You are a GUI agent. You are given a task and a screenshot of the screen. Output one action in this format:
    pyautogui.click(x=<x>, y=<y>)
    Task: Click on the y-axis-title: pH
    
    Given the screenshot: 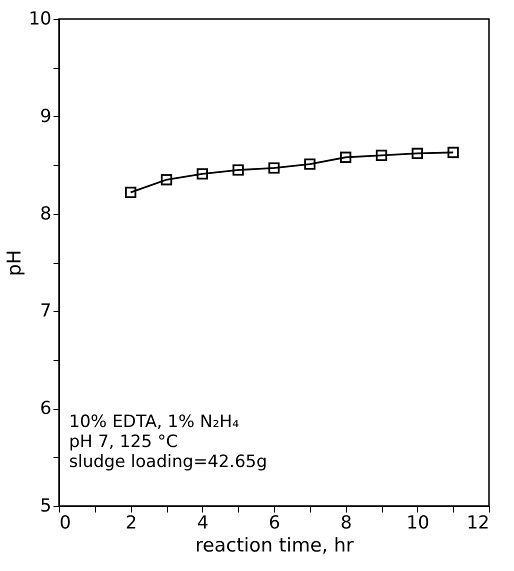 What is the action you would take?
    pyautogui.click(x=15, y=263)
    